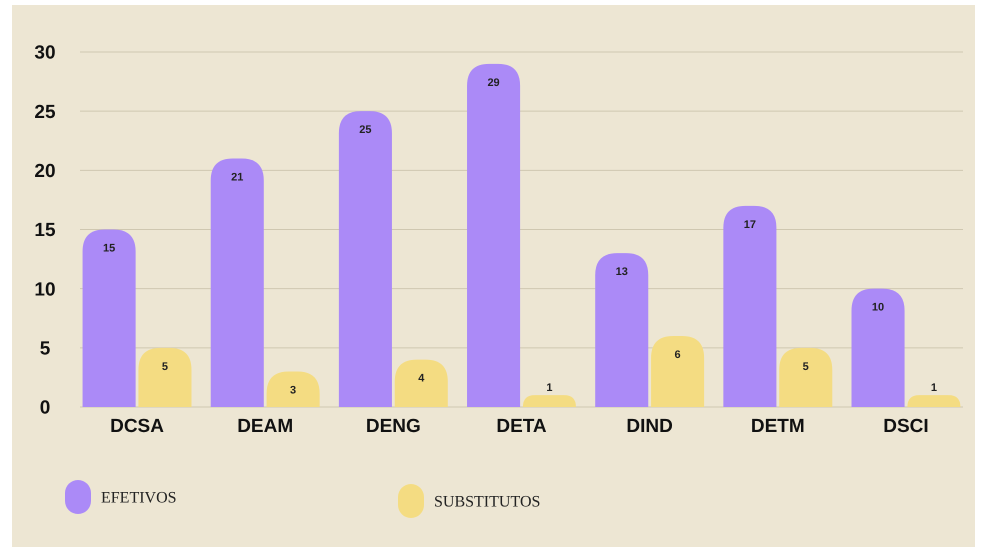  Describe the element at coordinates (45, 53) in the screenshot. I see `y-tick-label: 30` at that location.